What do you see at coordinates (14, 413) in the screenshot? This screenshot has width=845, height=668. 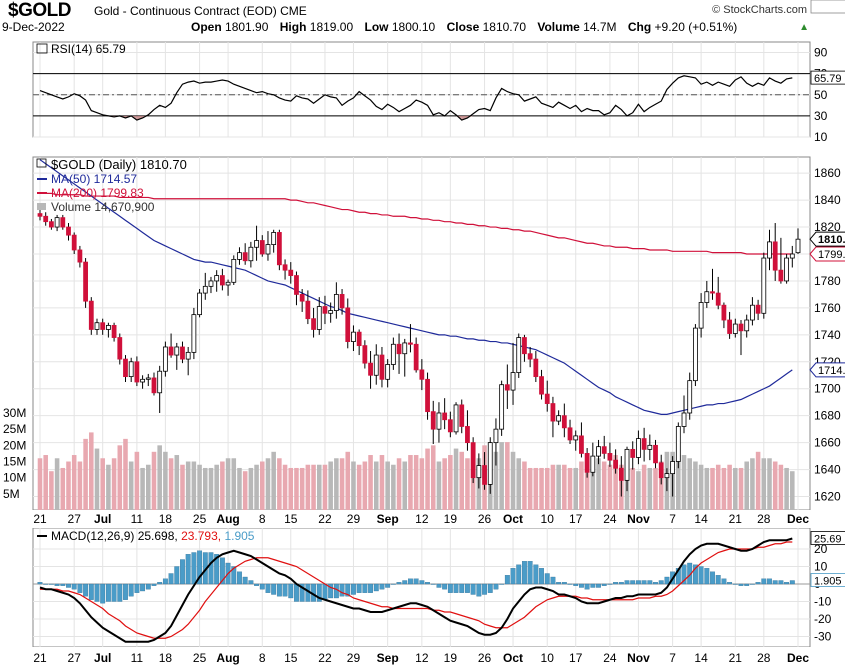 I see `volume-tick-label: 30M` at bounding box center [14, 413].